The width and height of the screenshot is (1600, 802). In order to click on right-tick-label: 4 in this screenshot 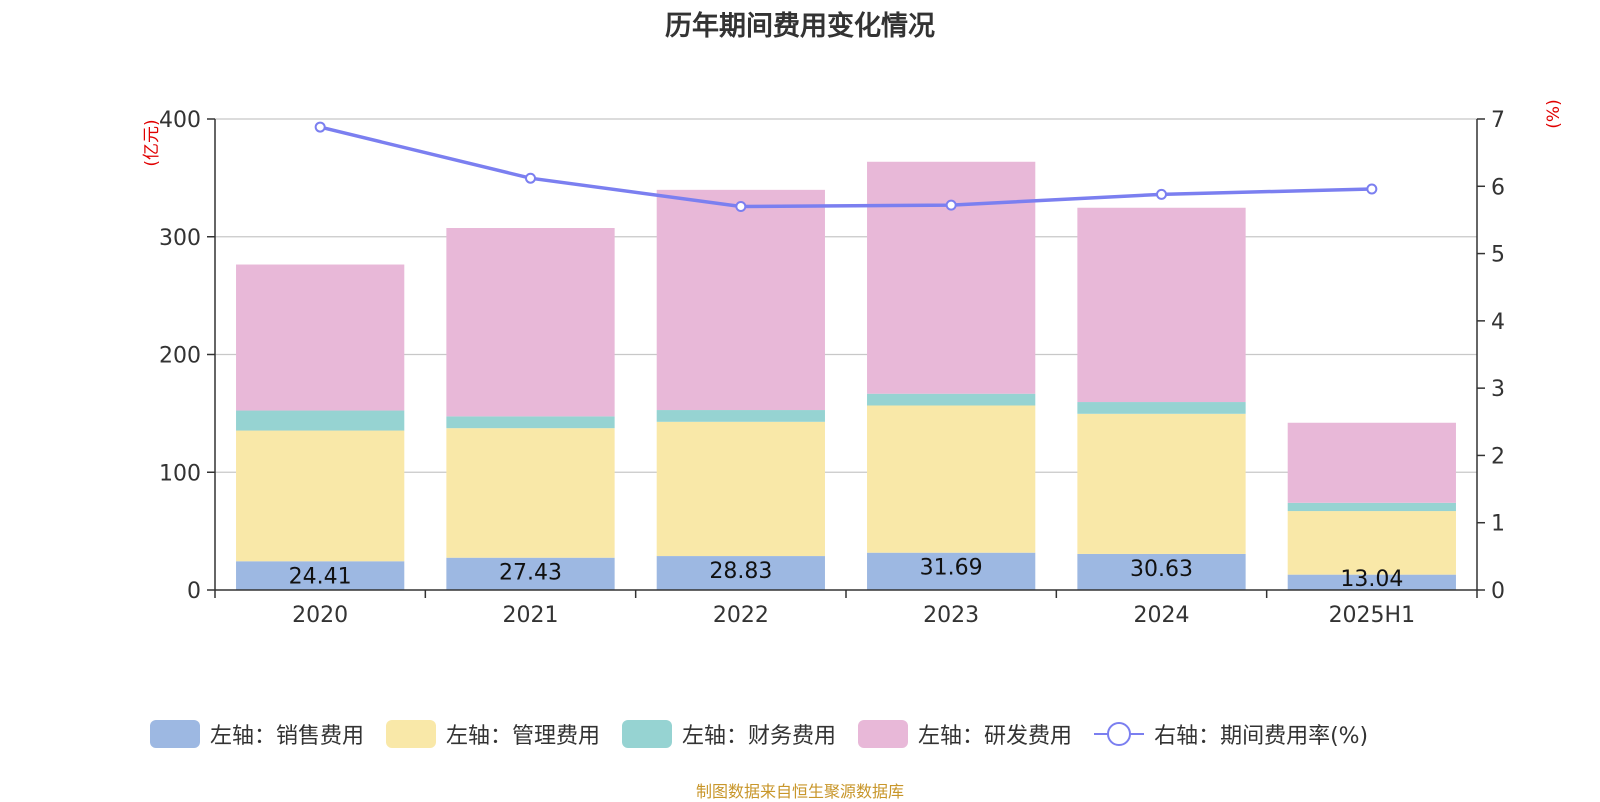, I will do `click(1498, 322)`.